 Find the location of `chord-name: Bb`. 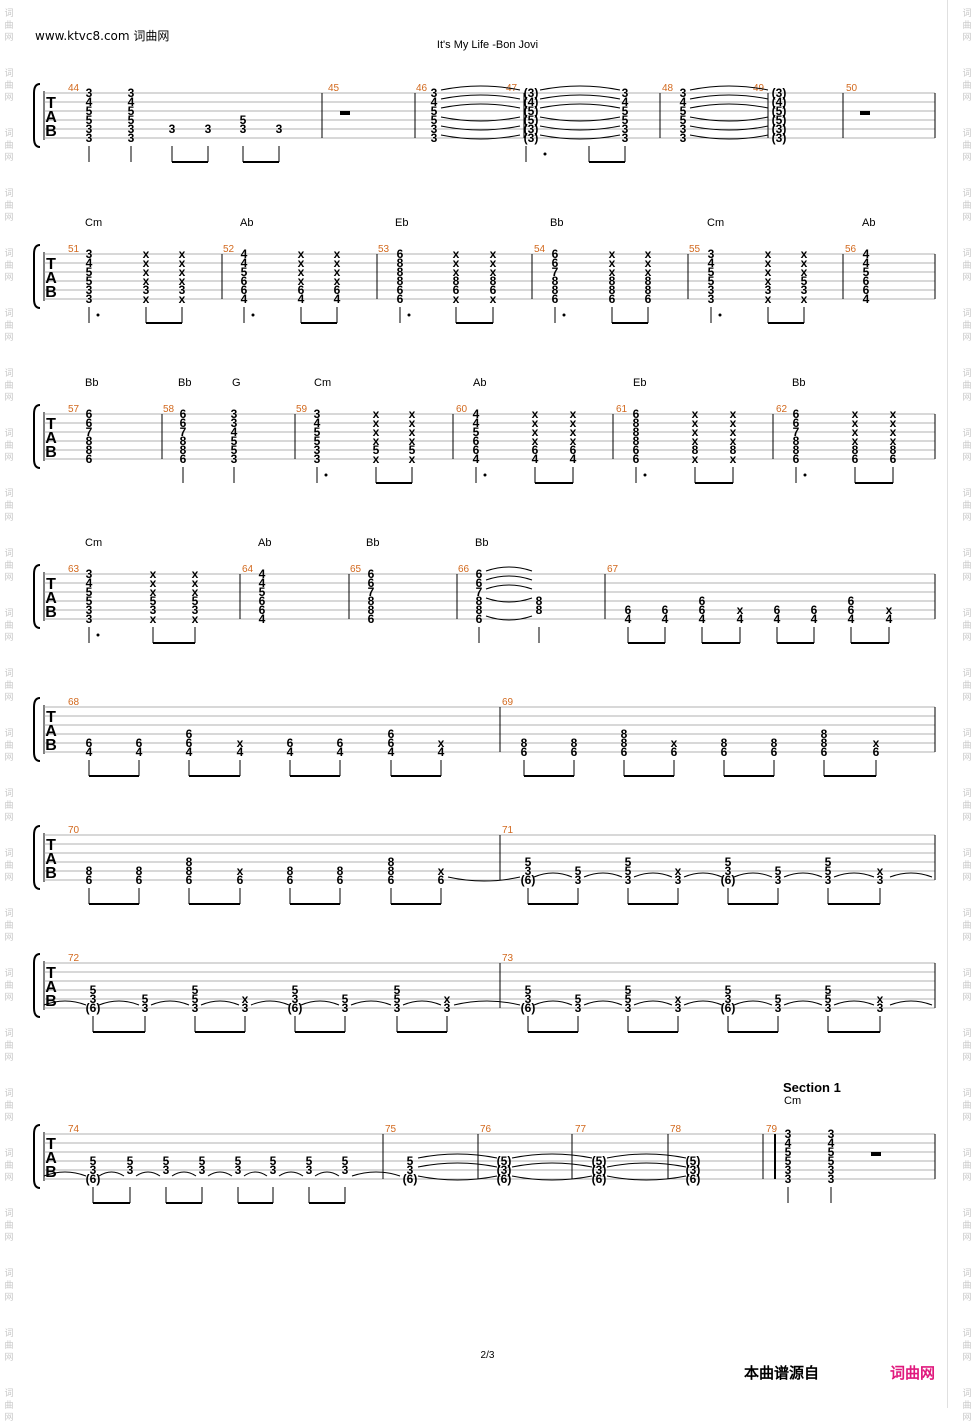

chord-name: Bb is located at coordinates (91, 383).